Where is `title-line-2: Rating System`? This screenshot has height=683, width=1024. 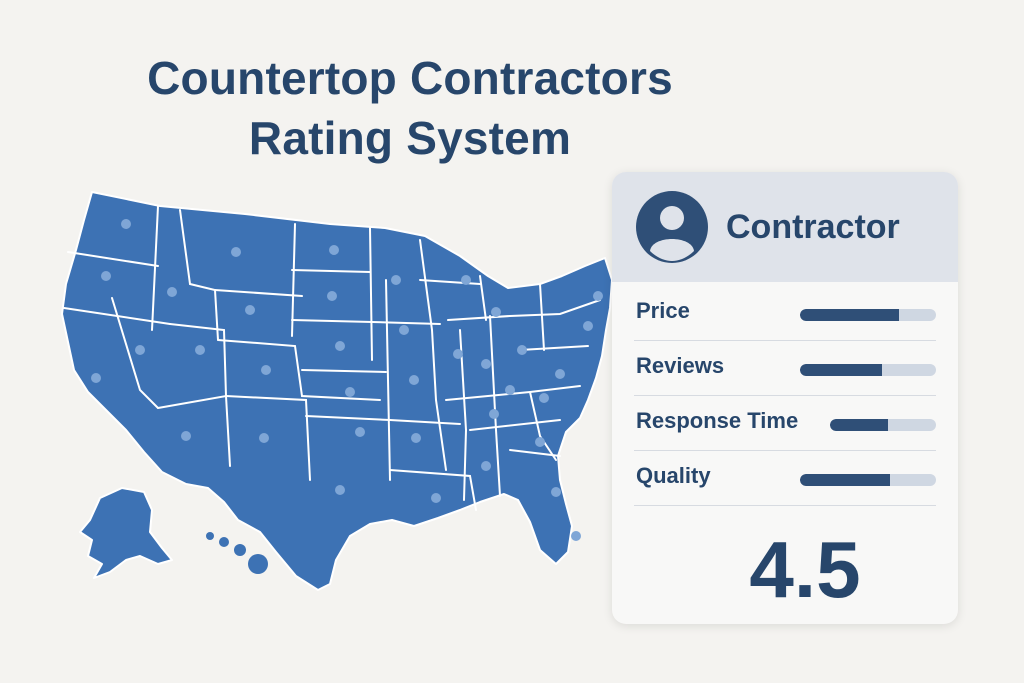 title-line-2: Rating System is located at coordinates (410, 138).